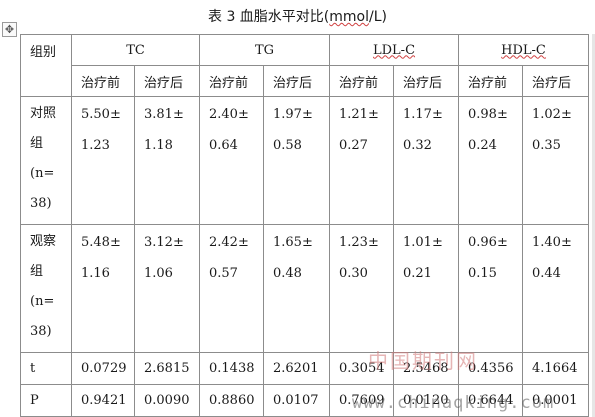 This screenshot has height=417, width=595. What do you see at coordinates (46, 368) in the screenshot?
I see `t-label: t` at bounding box center [46, 368].